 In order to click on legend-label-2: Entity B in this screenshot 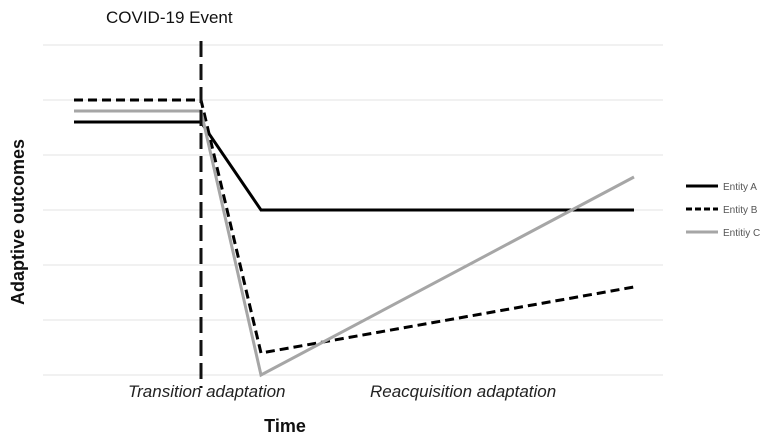, I will do `click(740, 210)`.